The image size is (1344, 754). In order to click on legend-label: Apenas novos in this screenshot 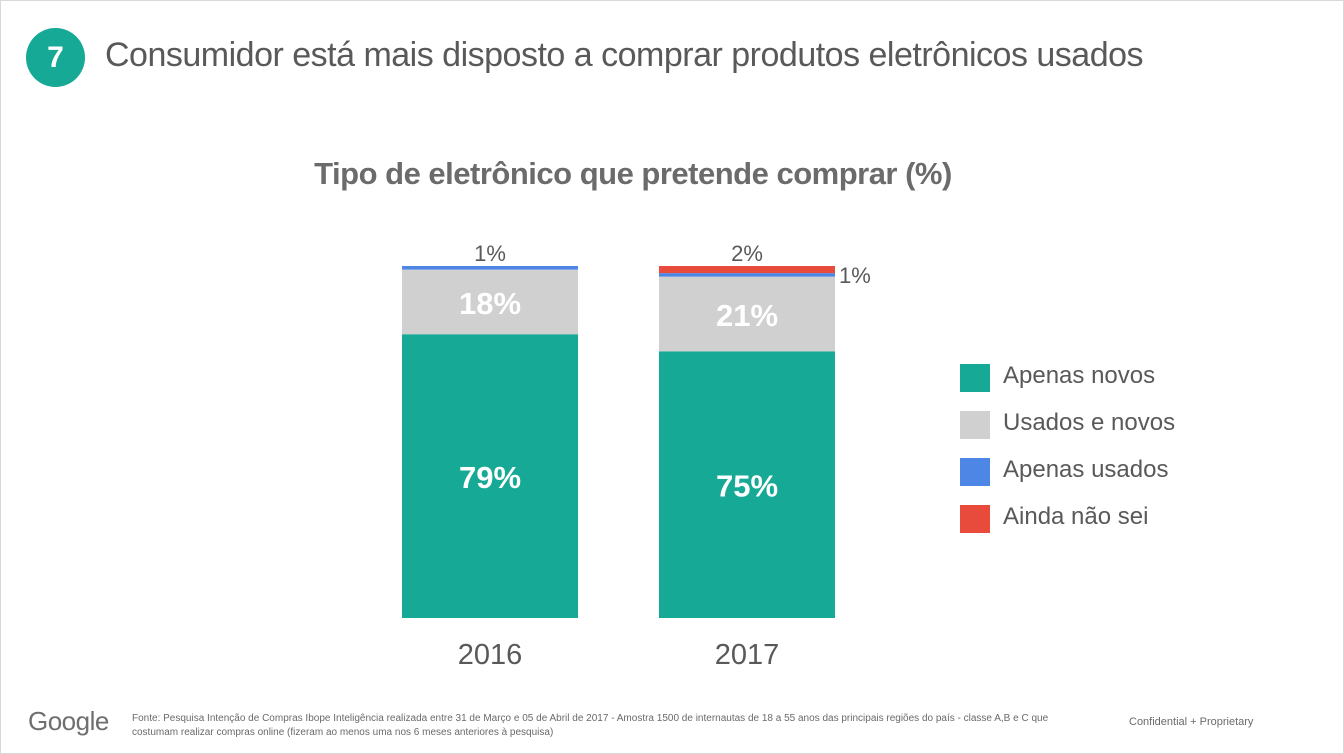, I will do `click(1079, 375)`.